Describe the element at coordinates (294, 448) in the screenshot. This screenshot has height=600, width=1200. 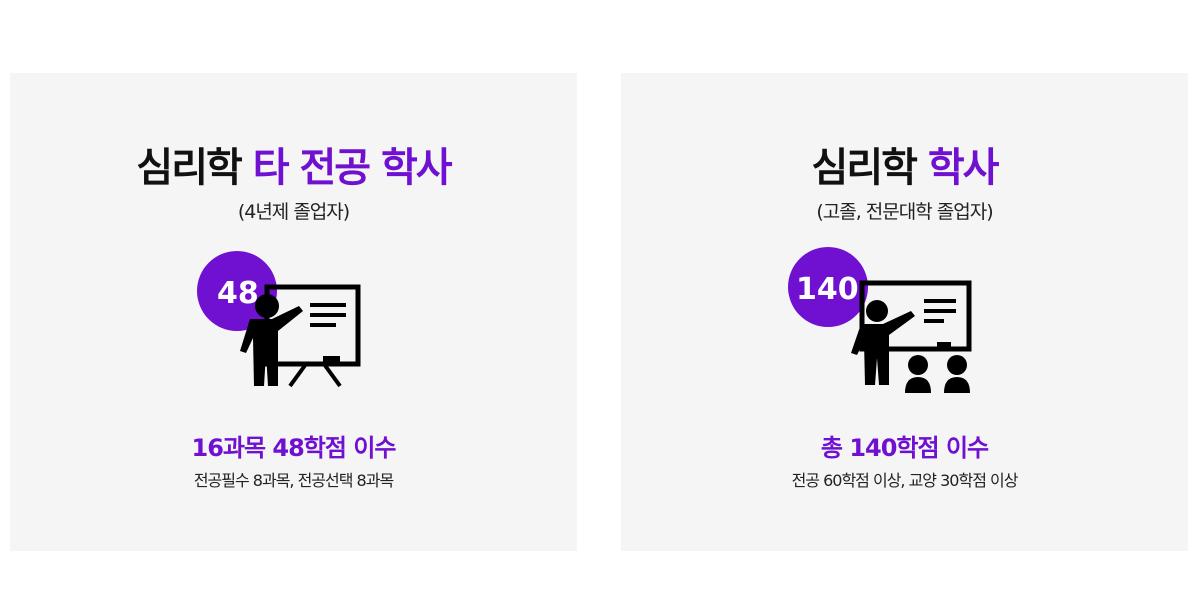
I see `credits-highlight: 16과목 48학점 이수` at that location.